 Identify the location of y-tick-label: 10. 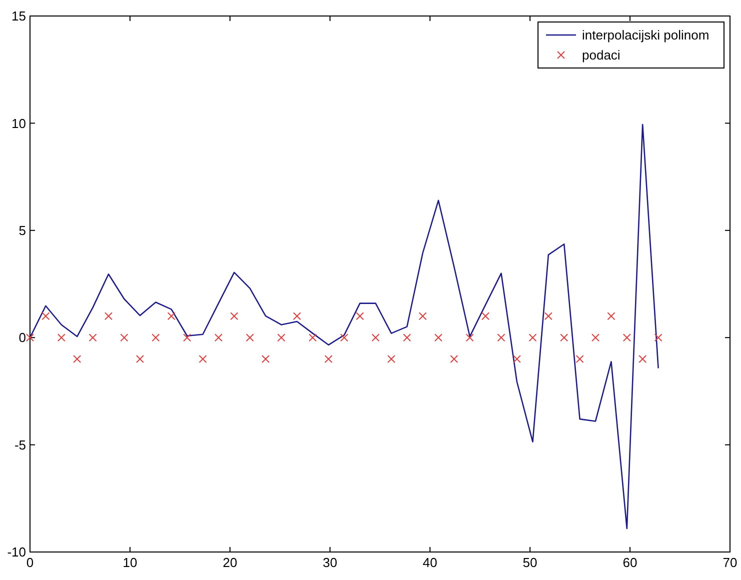
(19, 123).